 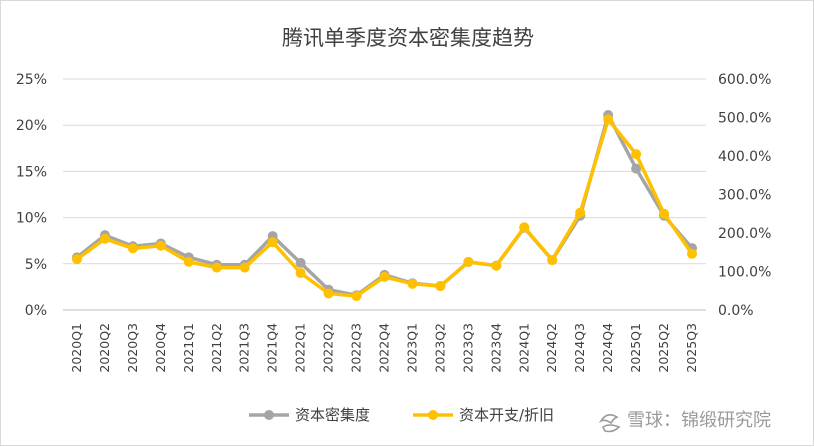 I want to click on x-tick-label: 2023Q4, so click(x=495, y=348).